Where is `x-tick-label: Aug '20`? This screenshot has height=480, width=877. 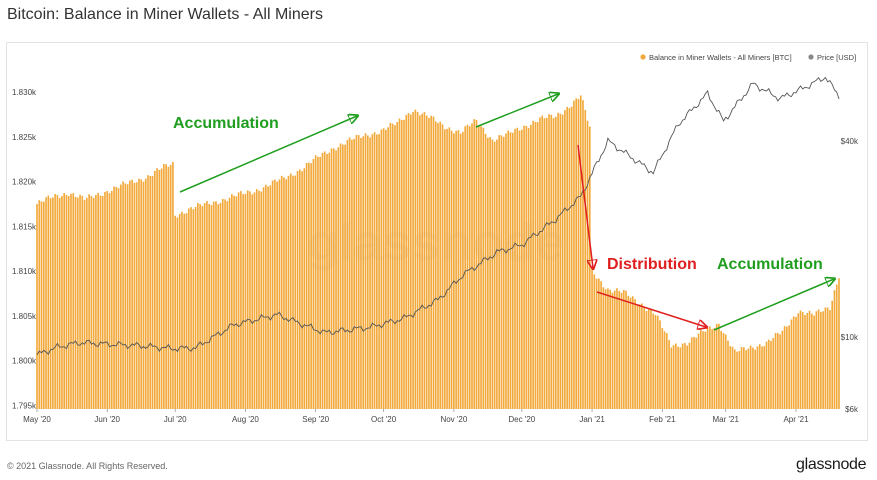 x-tick-label: Aug '20 is located at coordinates (245, 419).